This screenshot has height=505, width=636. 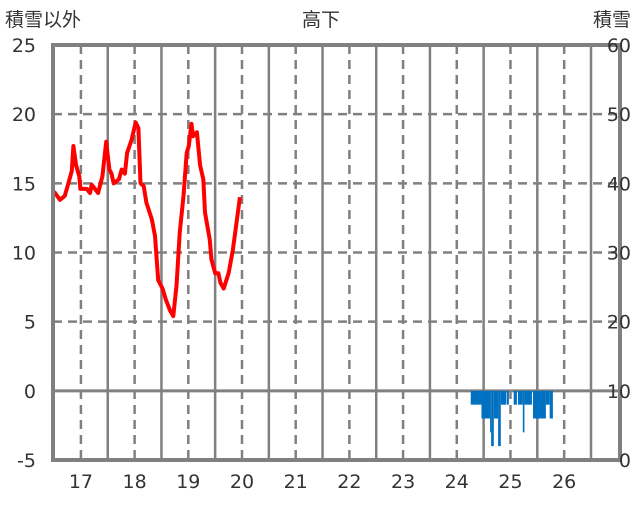 What do you see at coordinates (619, 184) in the screenshot?
I see `y-right-tick-label: 40` at bounding box center [619, 184].